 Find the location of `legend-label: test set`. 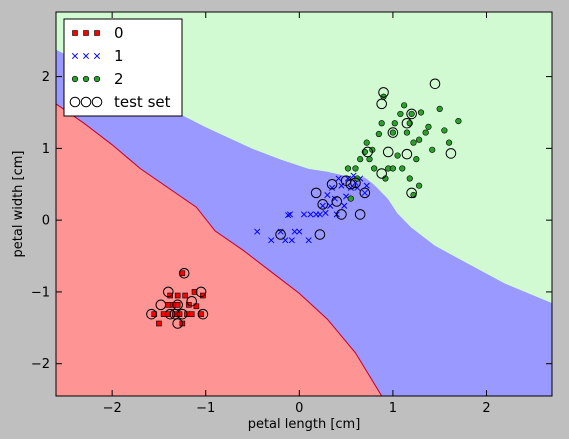

legend-label: test set is located at coordinates (142, 102).